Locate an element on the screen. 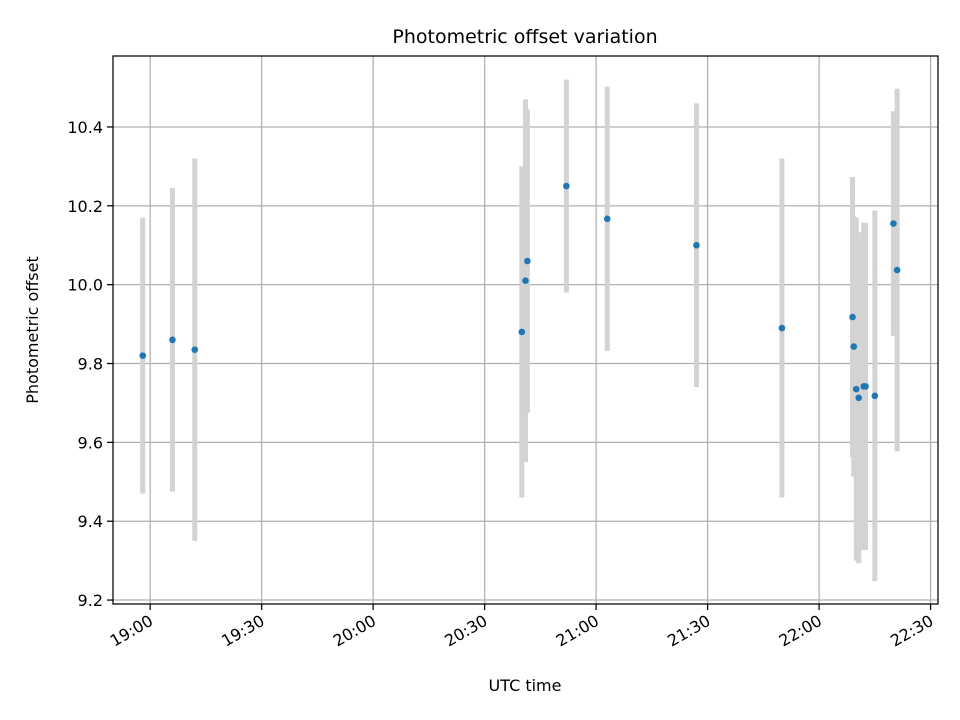 The width and height of the screenshot is (960, 720). x-tick-label: 19:30 is located at coordinates (242, 631).